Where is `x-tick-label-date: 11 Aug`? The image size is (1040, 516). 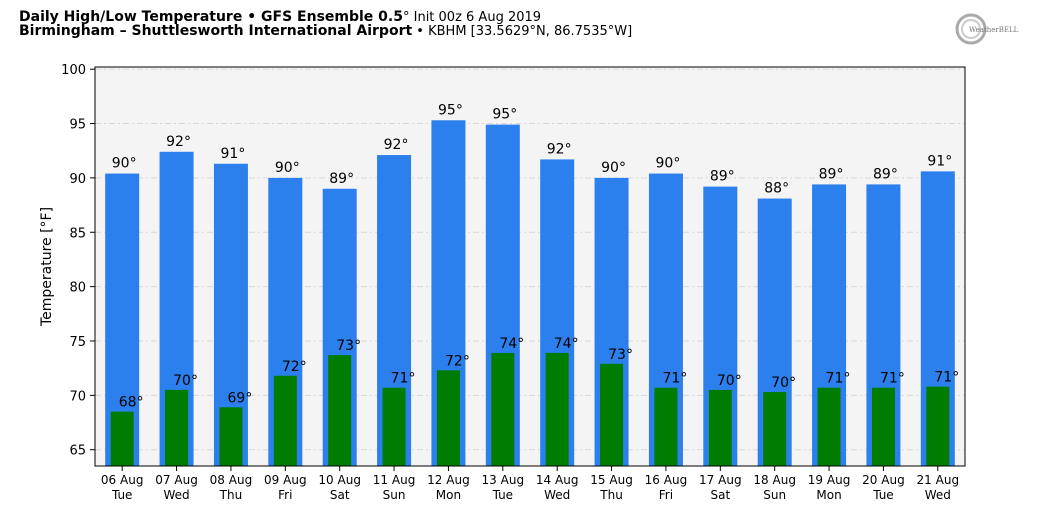 x-tick-label-date: 11 Aug is located at coordinates (394, 480).